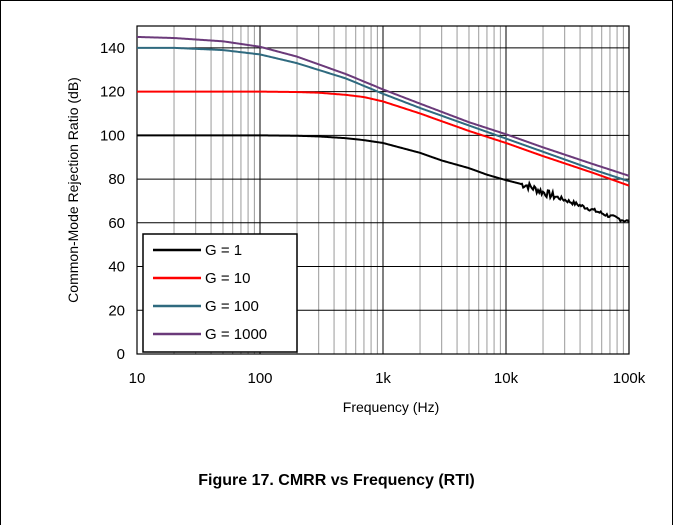  Describe the element at coordinates (73, 190) in the screenshot. I see `y-axis-label: Common-Mode Rejection Ratio (dB)` at that location.